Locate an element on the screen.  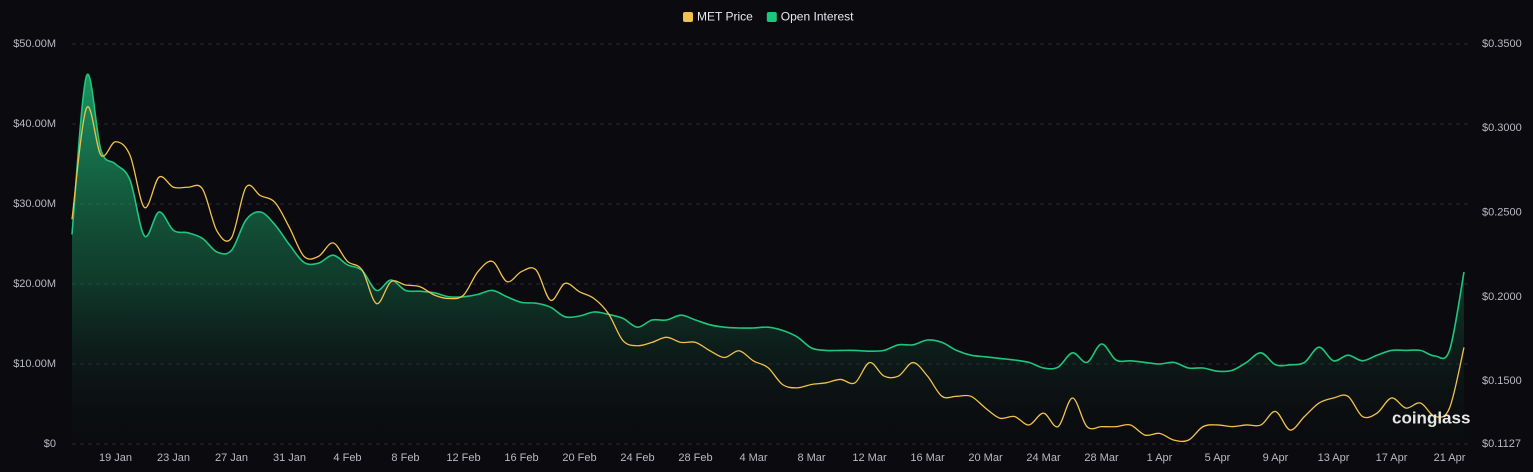
y-tick-label: $50.00M is located at coordinates (34, 44).